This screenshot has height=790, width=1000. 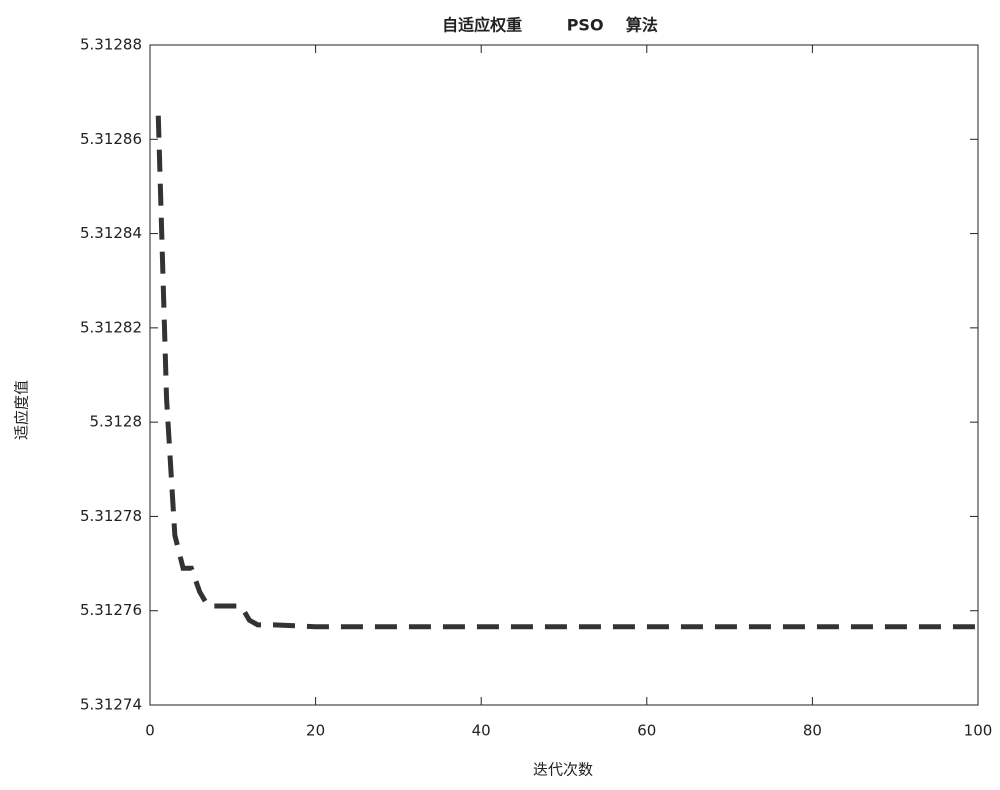 What do you see at coordinates (111, 327) in the screenshot?
I see `y-tick-label: 5.31282` at bounding box center [111, 327].